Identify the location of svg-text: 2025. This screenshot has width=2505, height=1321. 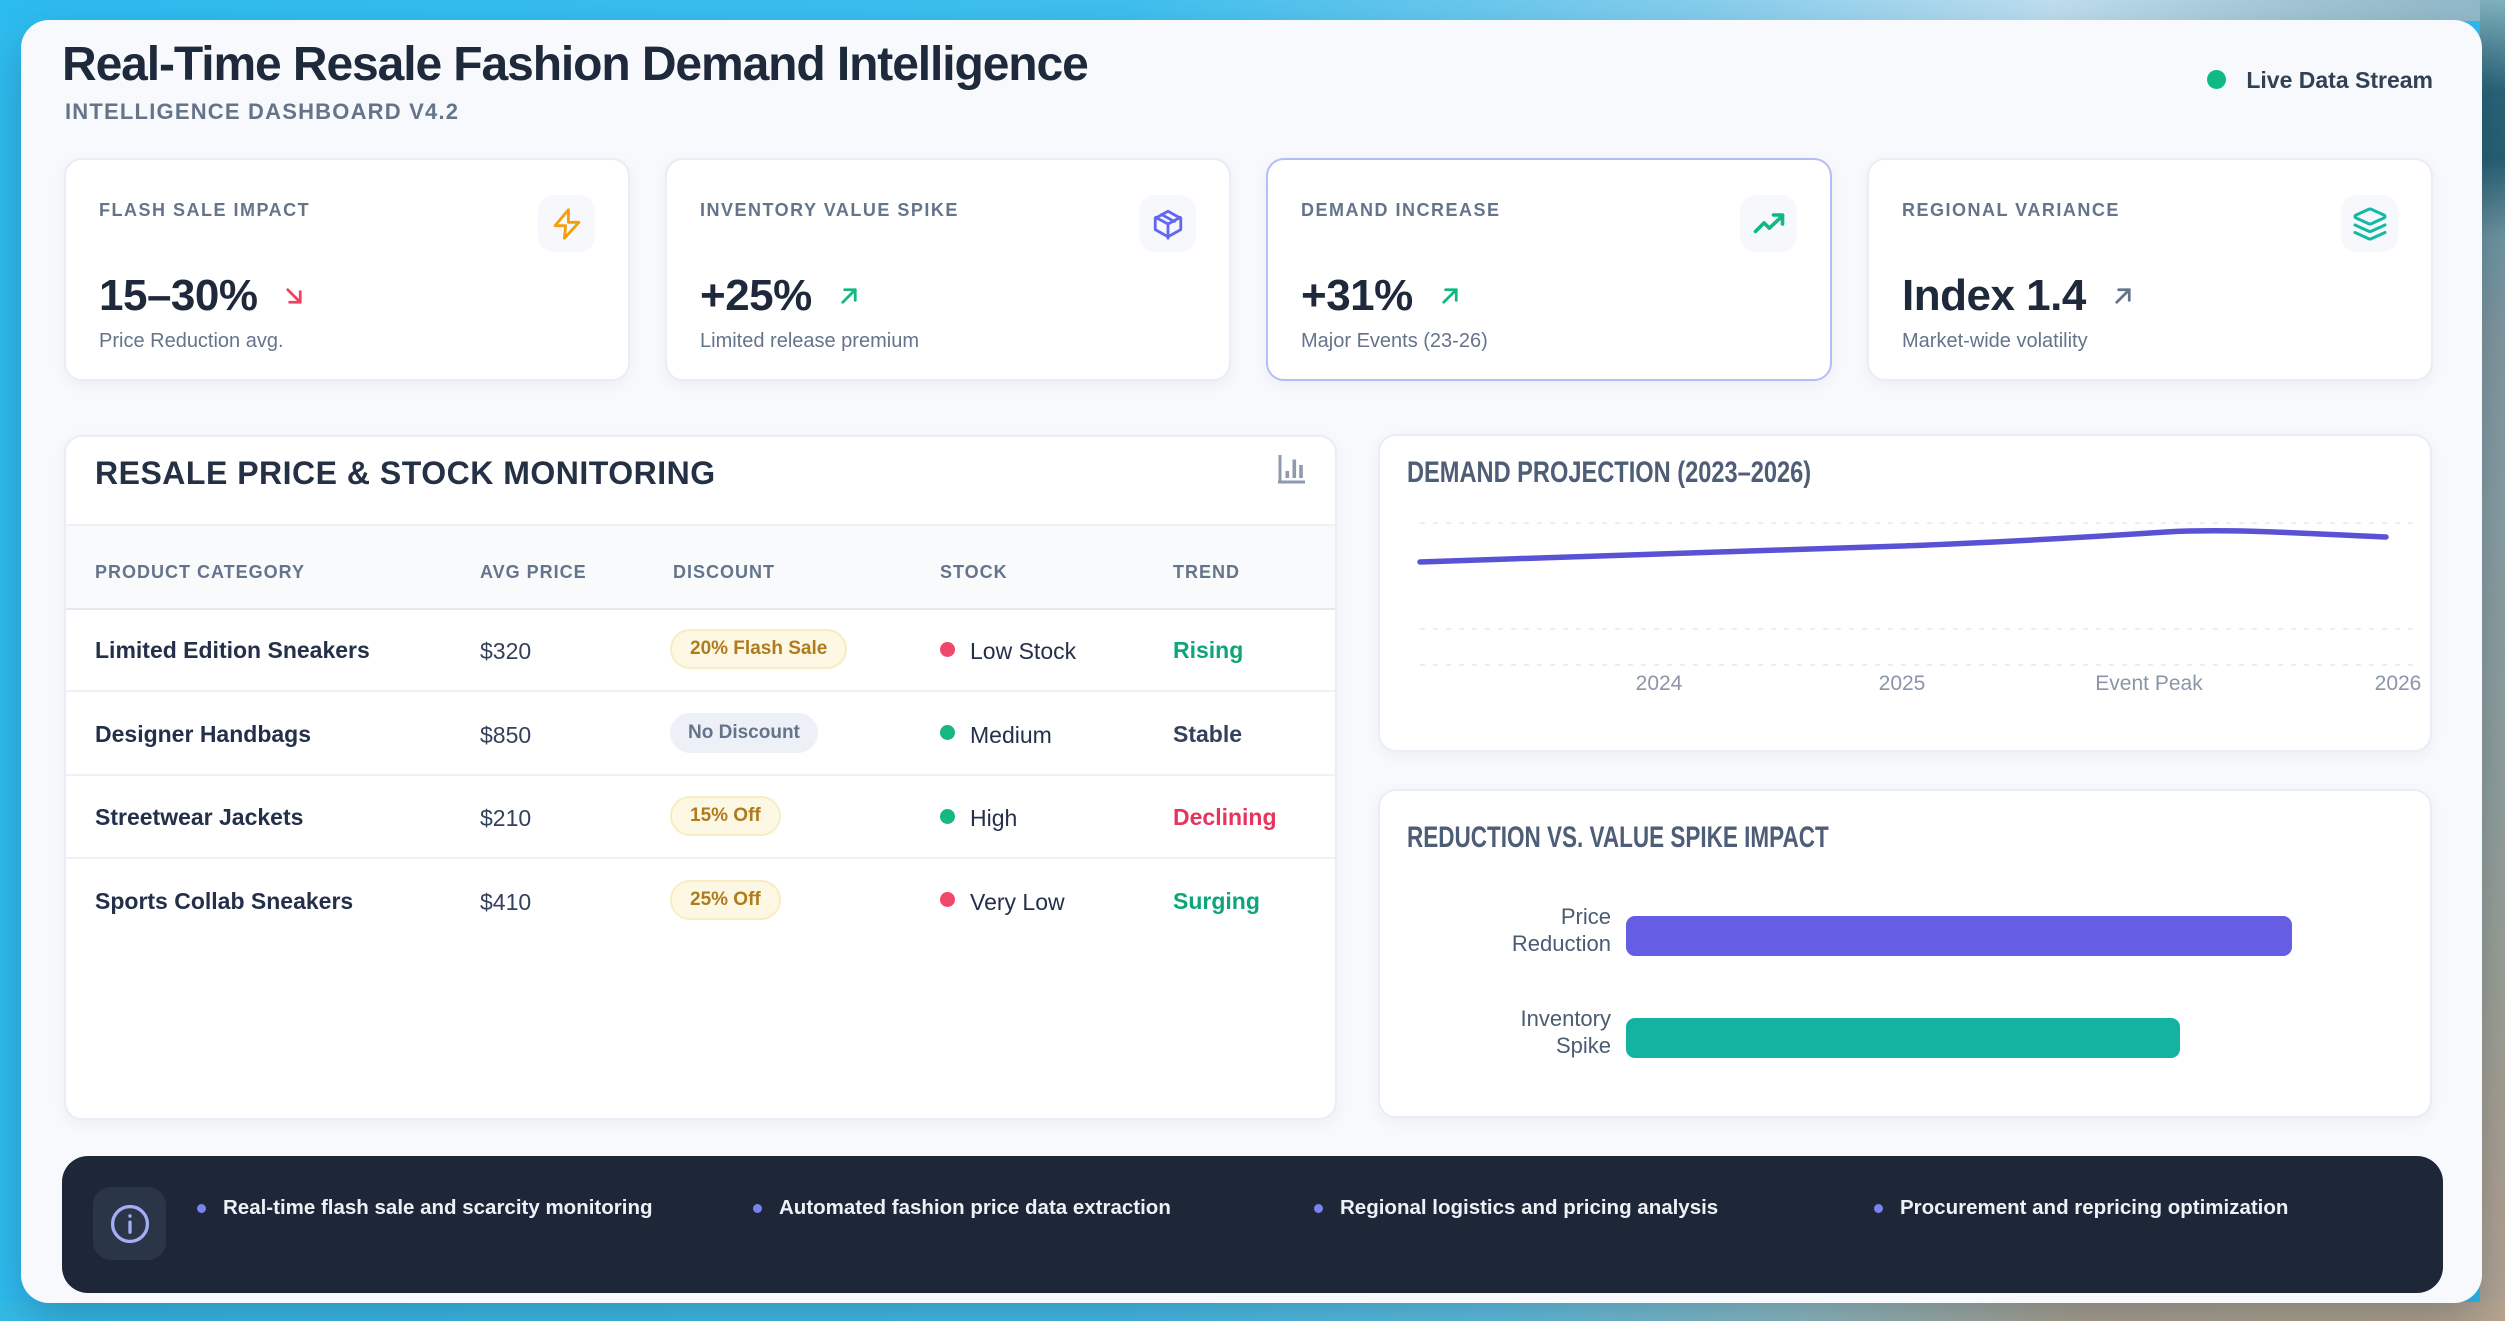
(1902, 683).